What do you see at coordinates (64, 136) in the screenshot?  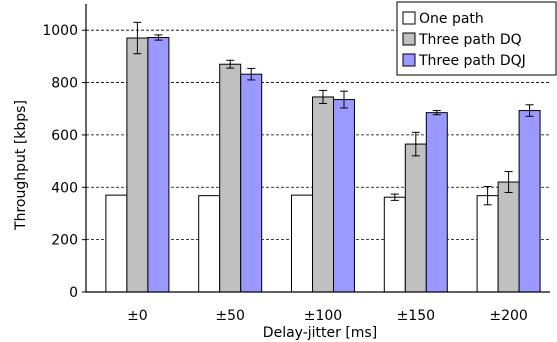 I see `y-tick-label: 600` at bounding box center [64, 136].